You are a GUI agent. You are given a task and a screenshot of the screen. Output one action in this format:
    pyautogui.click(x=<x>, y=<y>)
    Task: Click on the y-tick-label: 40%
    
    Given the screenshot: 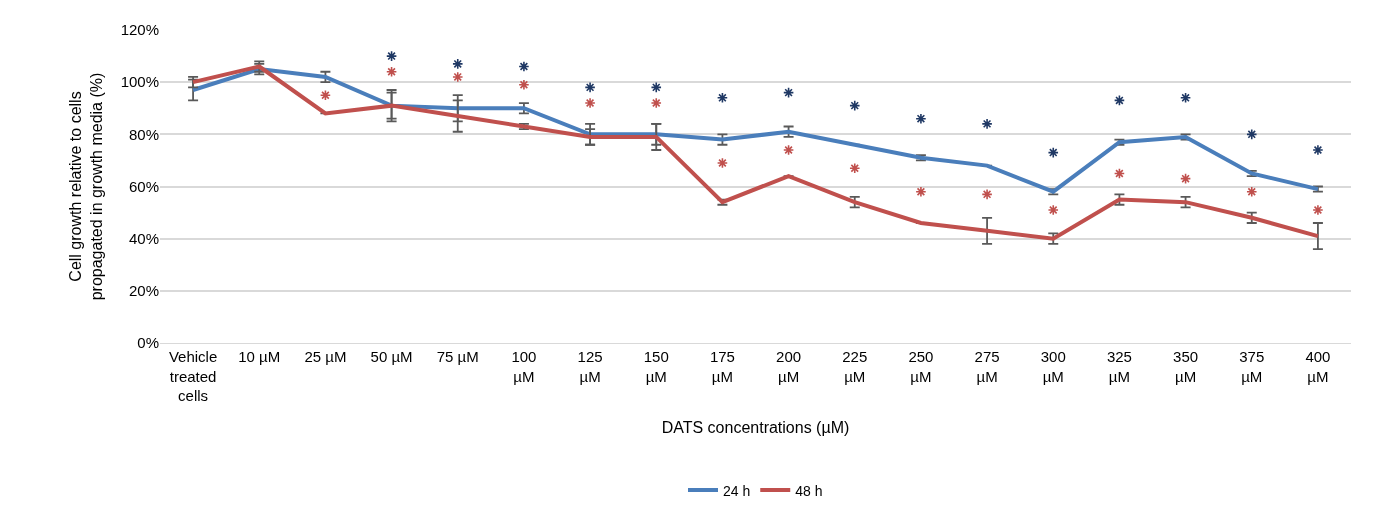 What is the action you would take?
    pyautogui.click(x=143, y=238)
    